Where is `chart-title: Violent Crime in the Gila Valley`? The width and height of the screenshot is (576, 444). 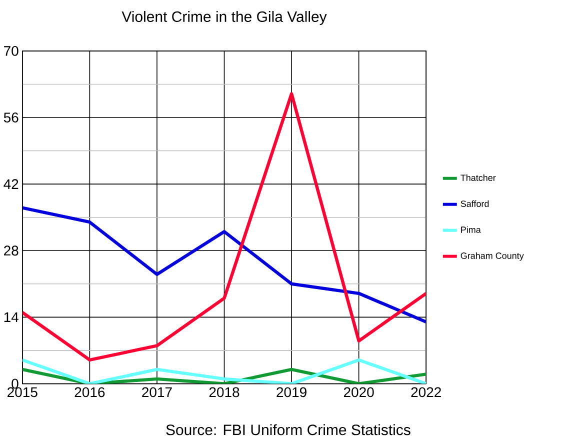
chart-title: Violent Crime in the Gila Valley is located at coordinates (224, 18).